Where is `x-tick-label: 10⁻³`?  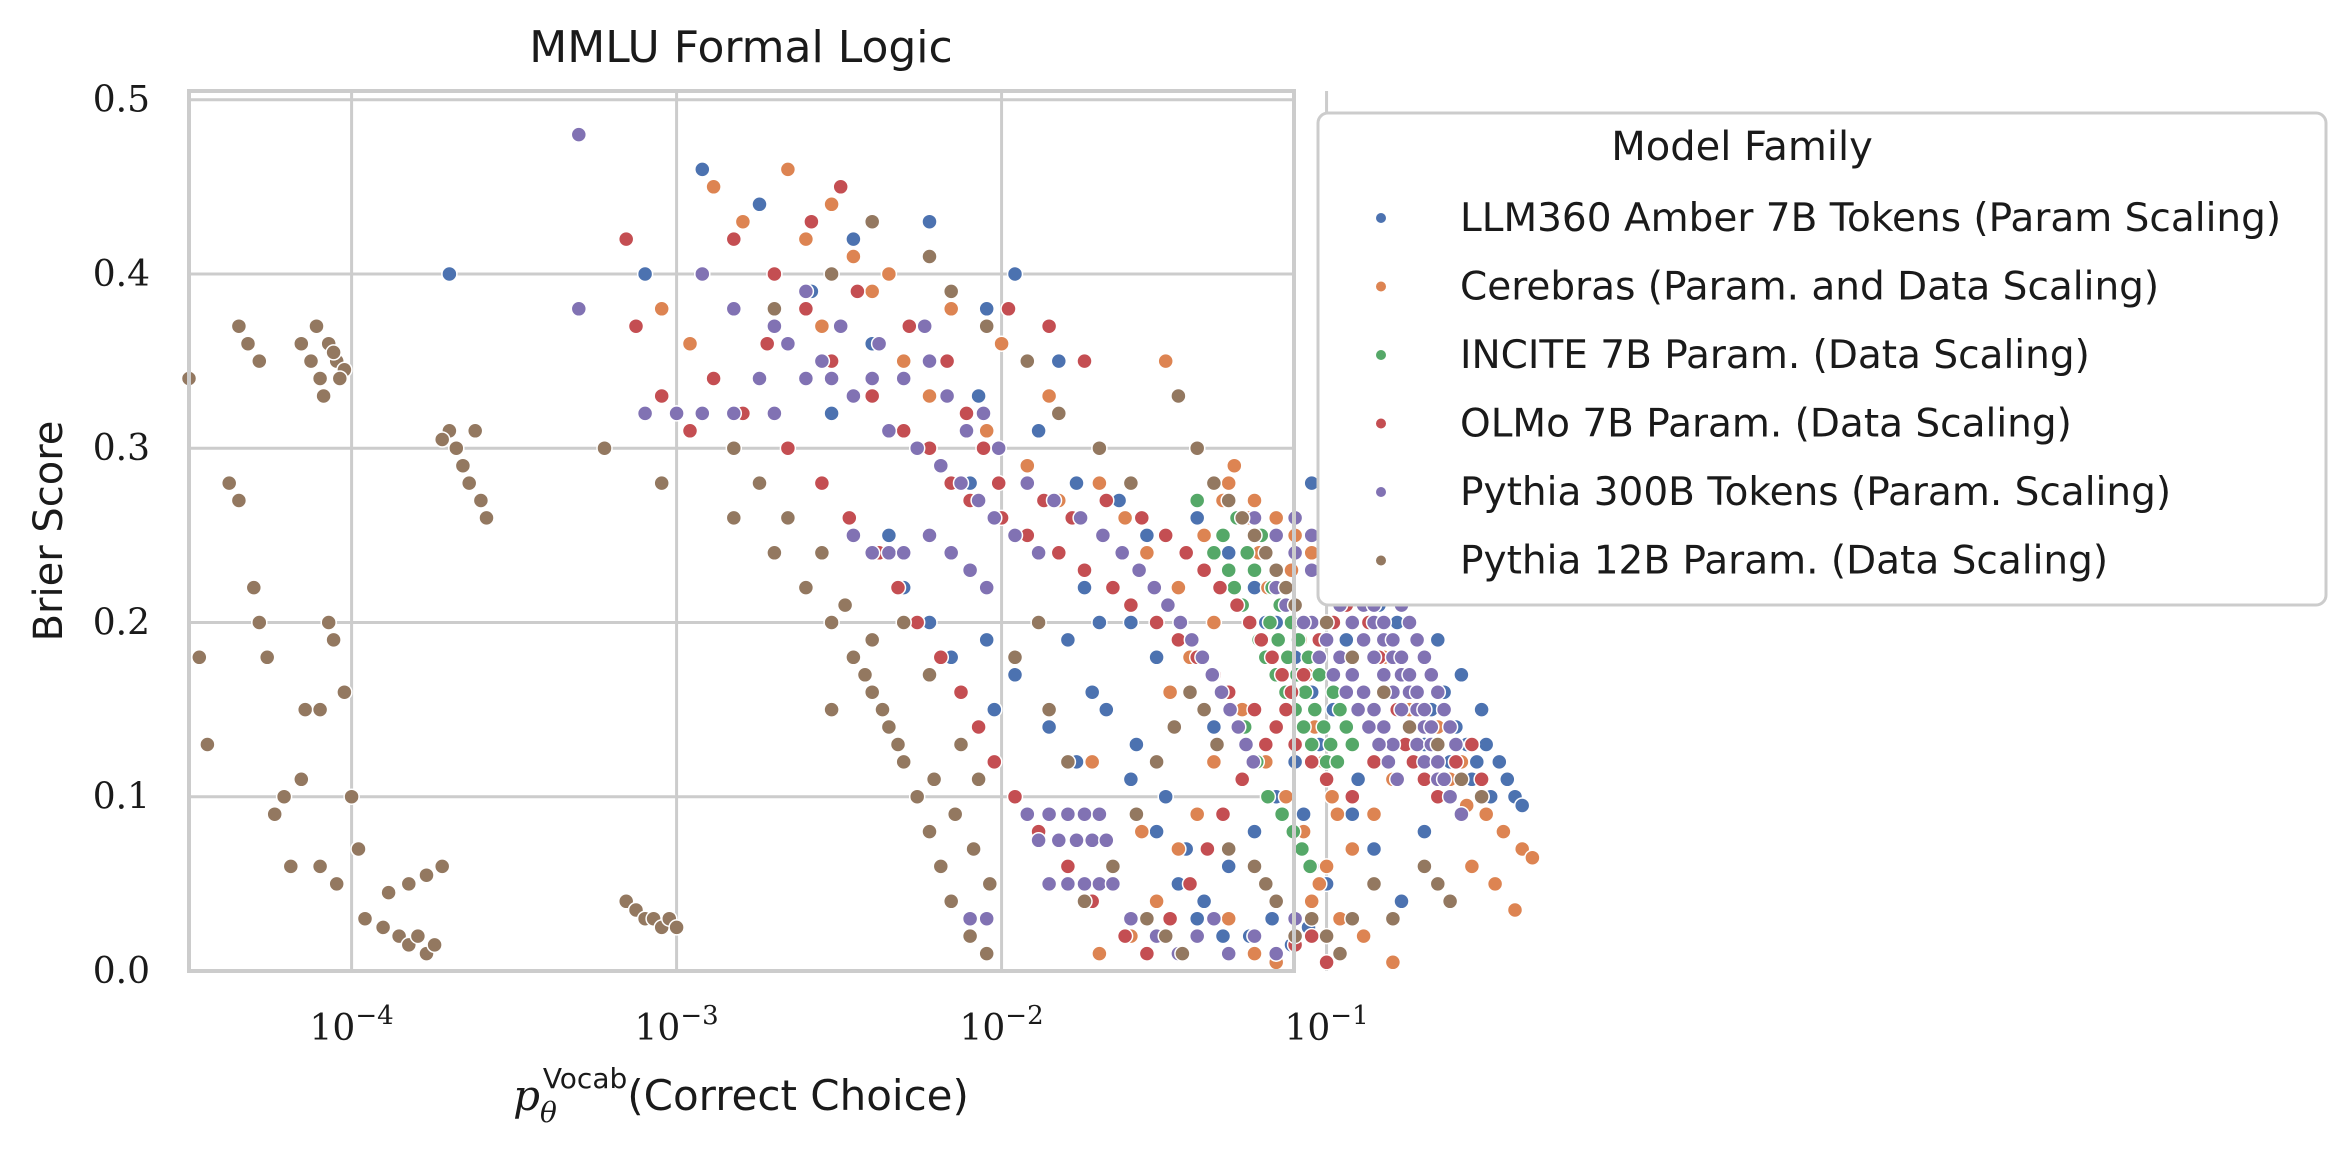 x-tick-label: 10⁻³ is located at coordinates (677, 1025).